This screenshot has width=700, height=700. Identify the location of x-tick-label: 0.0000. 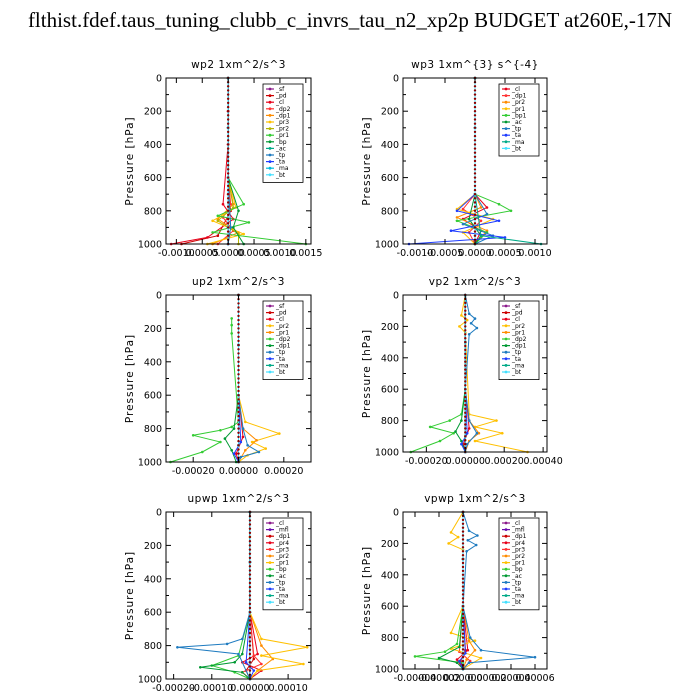
(228, 253).